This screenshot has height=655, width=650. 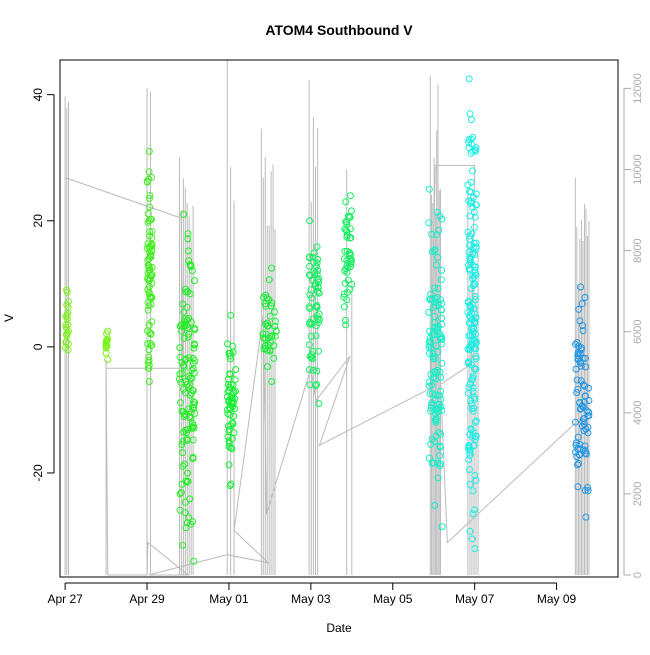 I want to click on secondary-tick-label: 4000, so click(x=638, y=413).